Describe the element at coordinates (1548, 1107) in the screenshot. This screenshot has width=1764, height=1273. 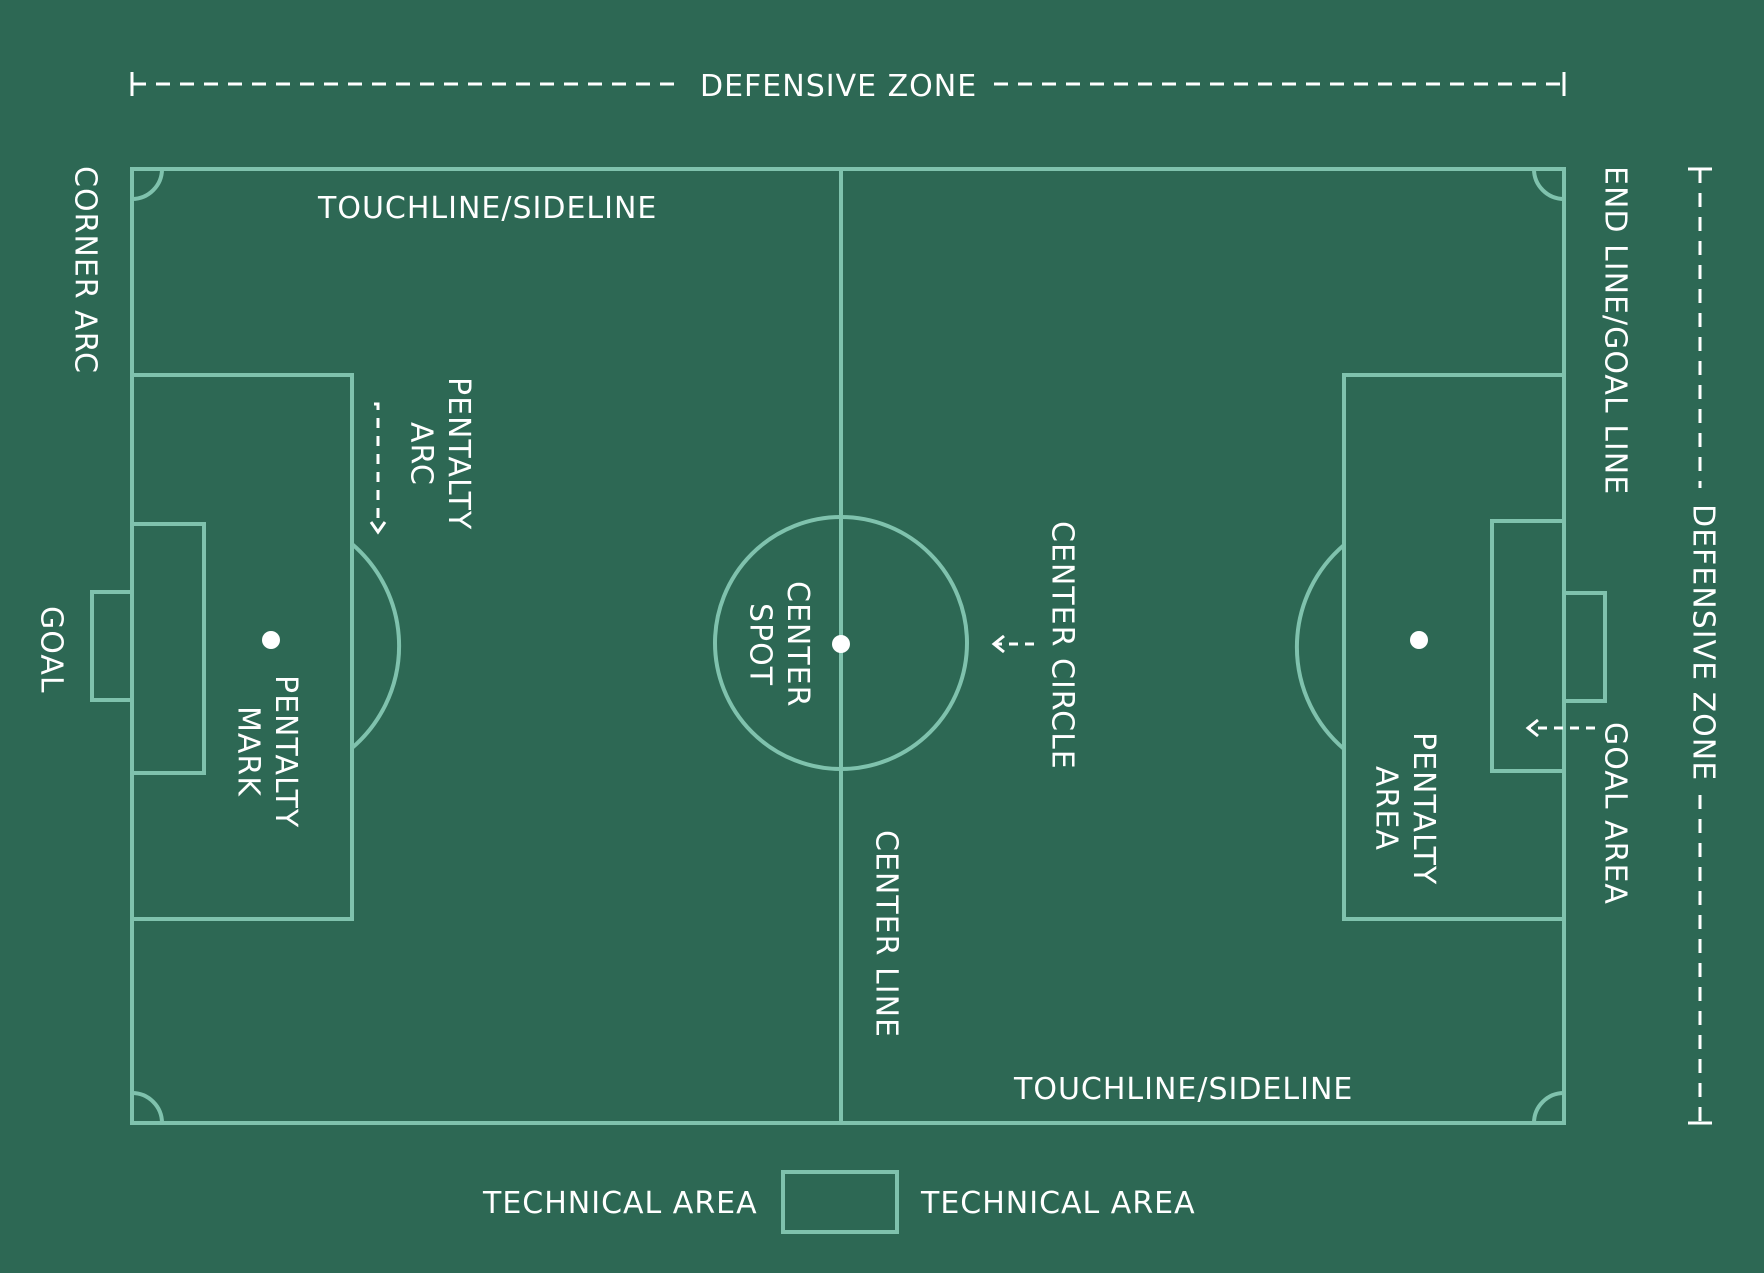
I see `corner-arc-bottom-right` at that location.